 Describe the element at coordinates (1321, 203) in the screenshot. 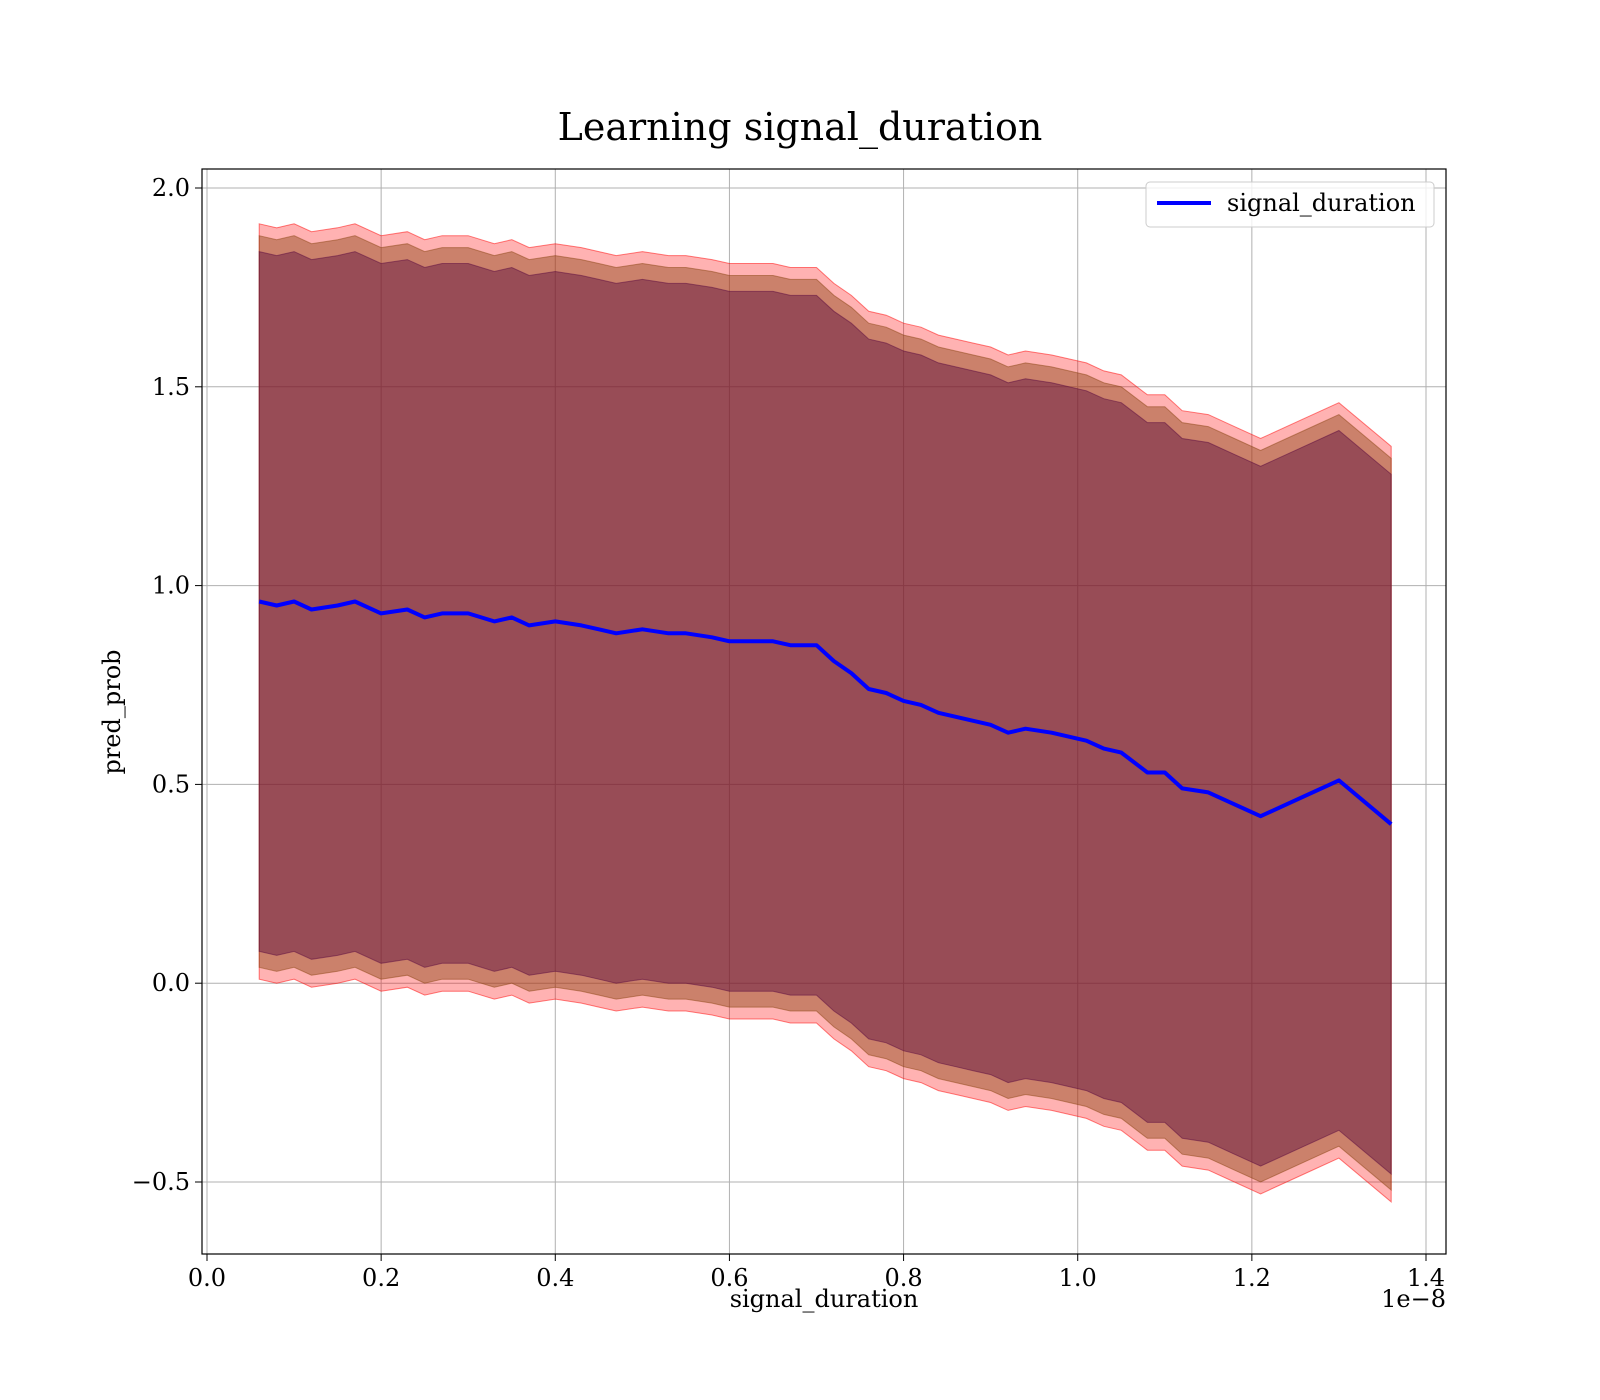

I see `legend-label-signal-duration: signal_duration` at that location.